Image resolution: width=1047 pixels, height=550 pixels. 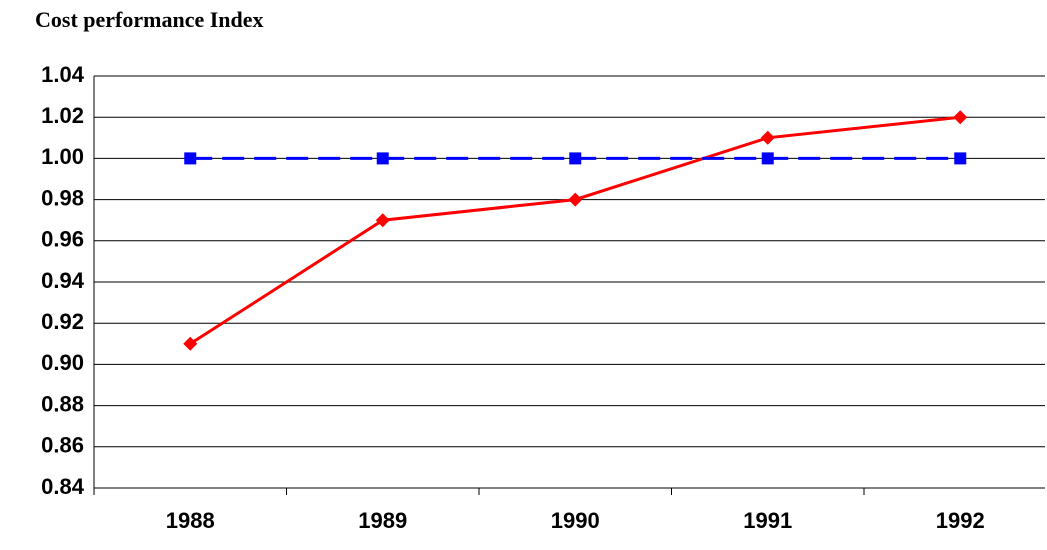 What do you see at coordinates (62, 197) in the screenshot?
I see `y-tick-label: 0.98` at bounding box center [62, 197].